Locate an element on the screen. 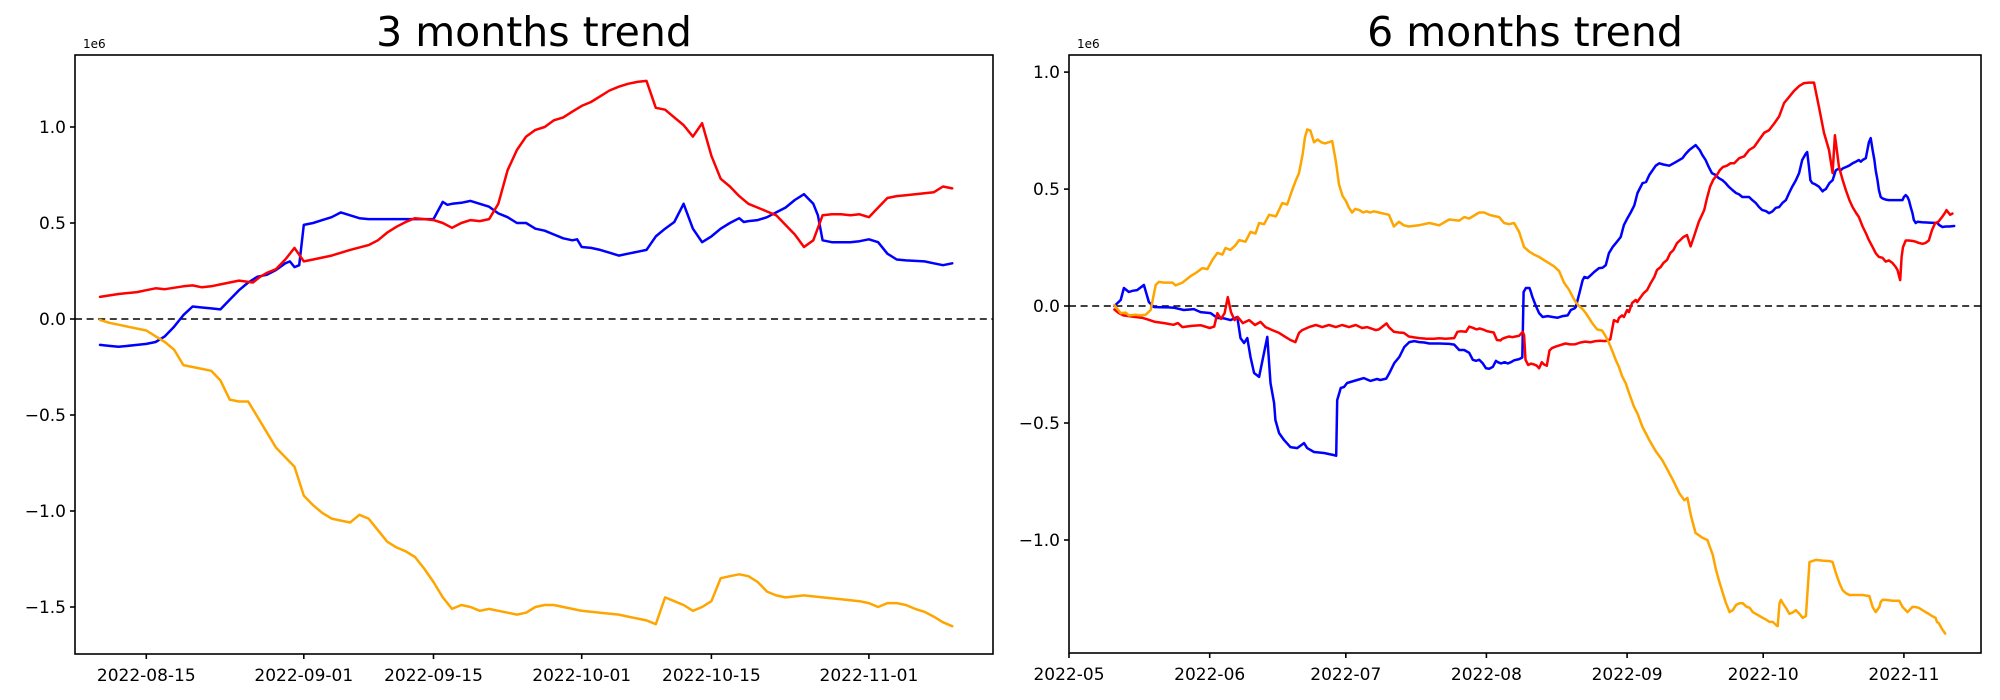 The image size is (2000, 700). x-tick-label: 2022-10-15 is located at coordinates (711, 676).